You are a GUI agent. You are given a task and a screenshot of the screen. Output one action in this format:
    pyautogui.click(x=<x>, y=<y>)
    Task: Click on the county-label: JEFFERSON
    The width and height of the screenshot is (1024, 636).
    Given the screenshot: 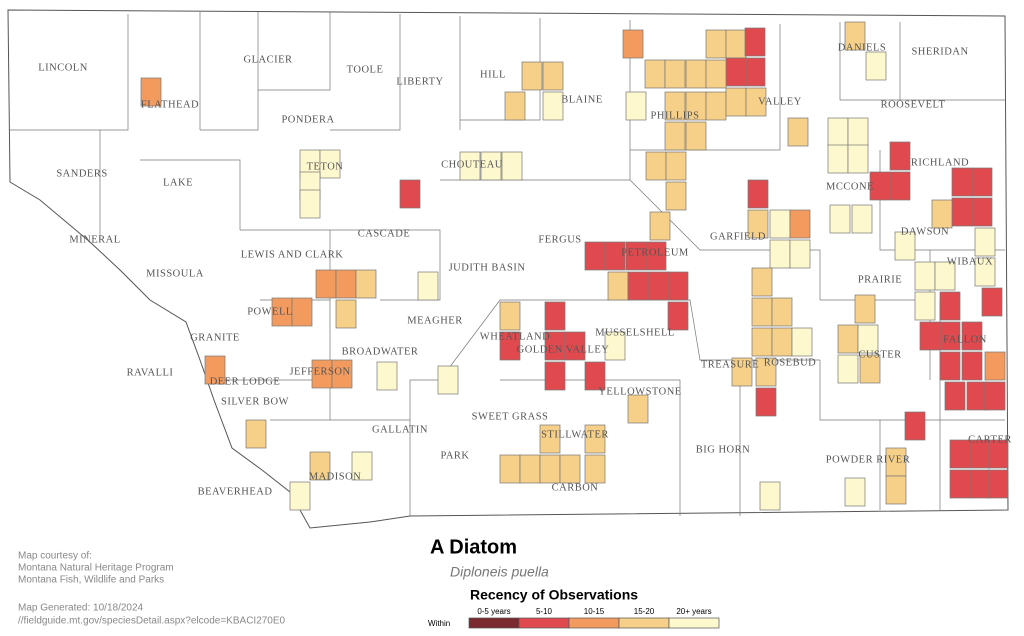 What is the action you would take?
    pyautogui.click(x=319, y=371)
    